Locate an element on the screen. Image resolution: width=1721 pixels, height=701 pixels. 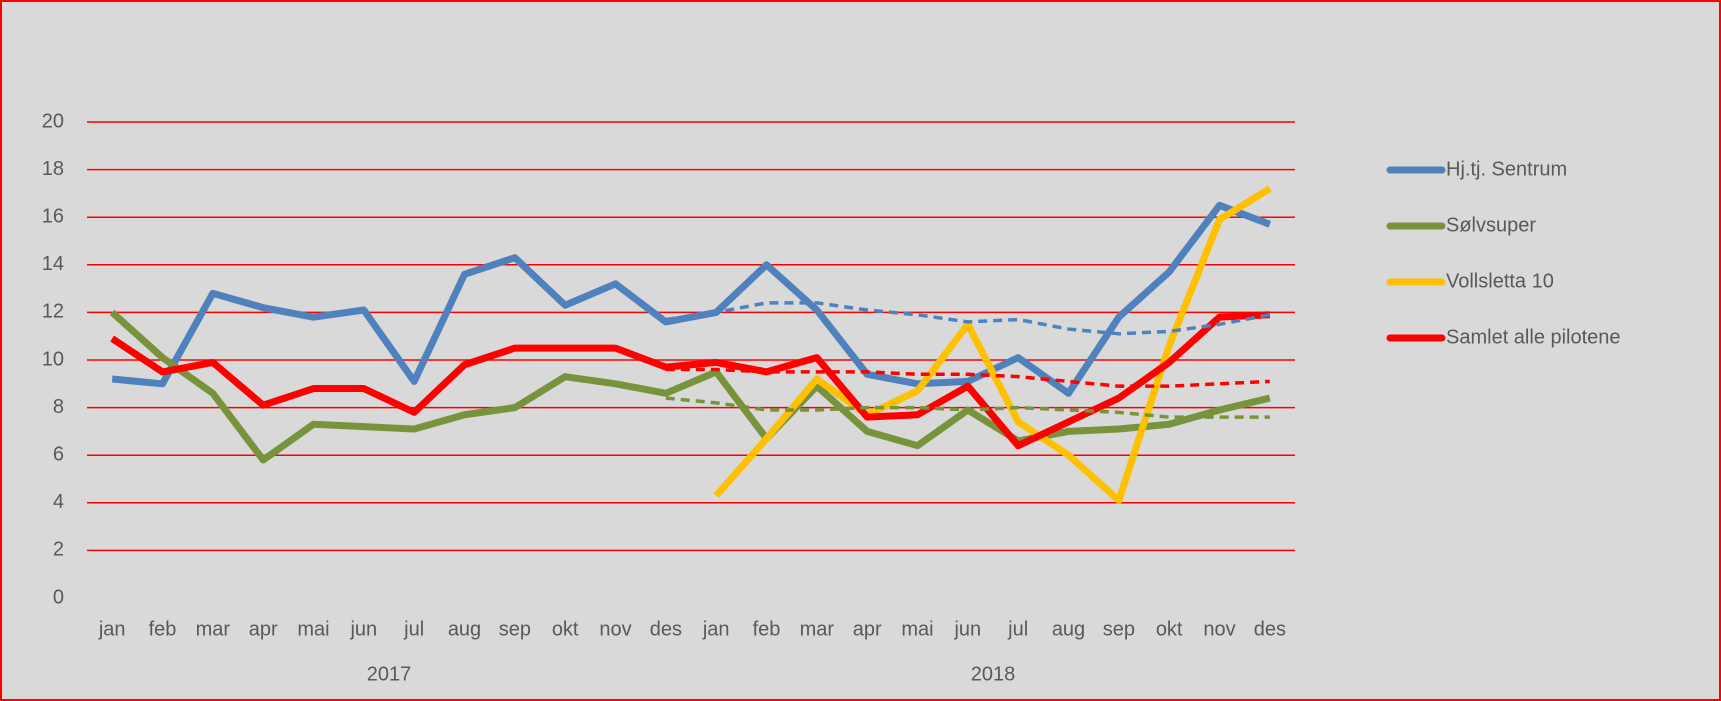
y-tick-label: 16 is located at coordinates (53, 216).